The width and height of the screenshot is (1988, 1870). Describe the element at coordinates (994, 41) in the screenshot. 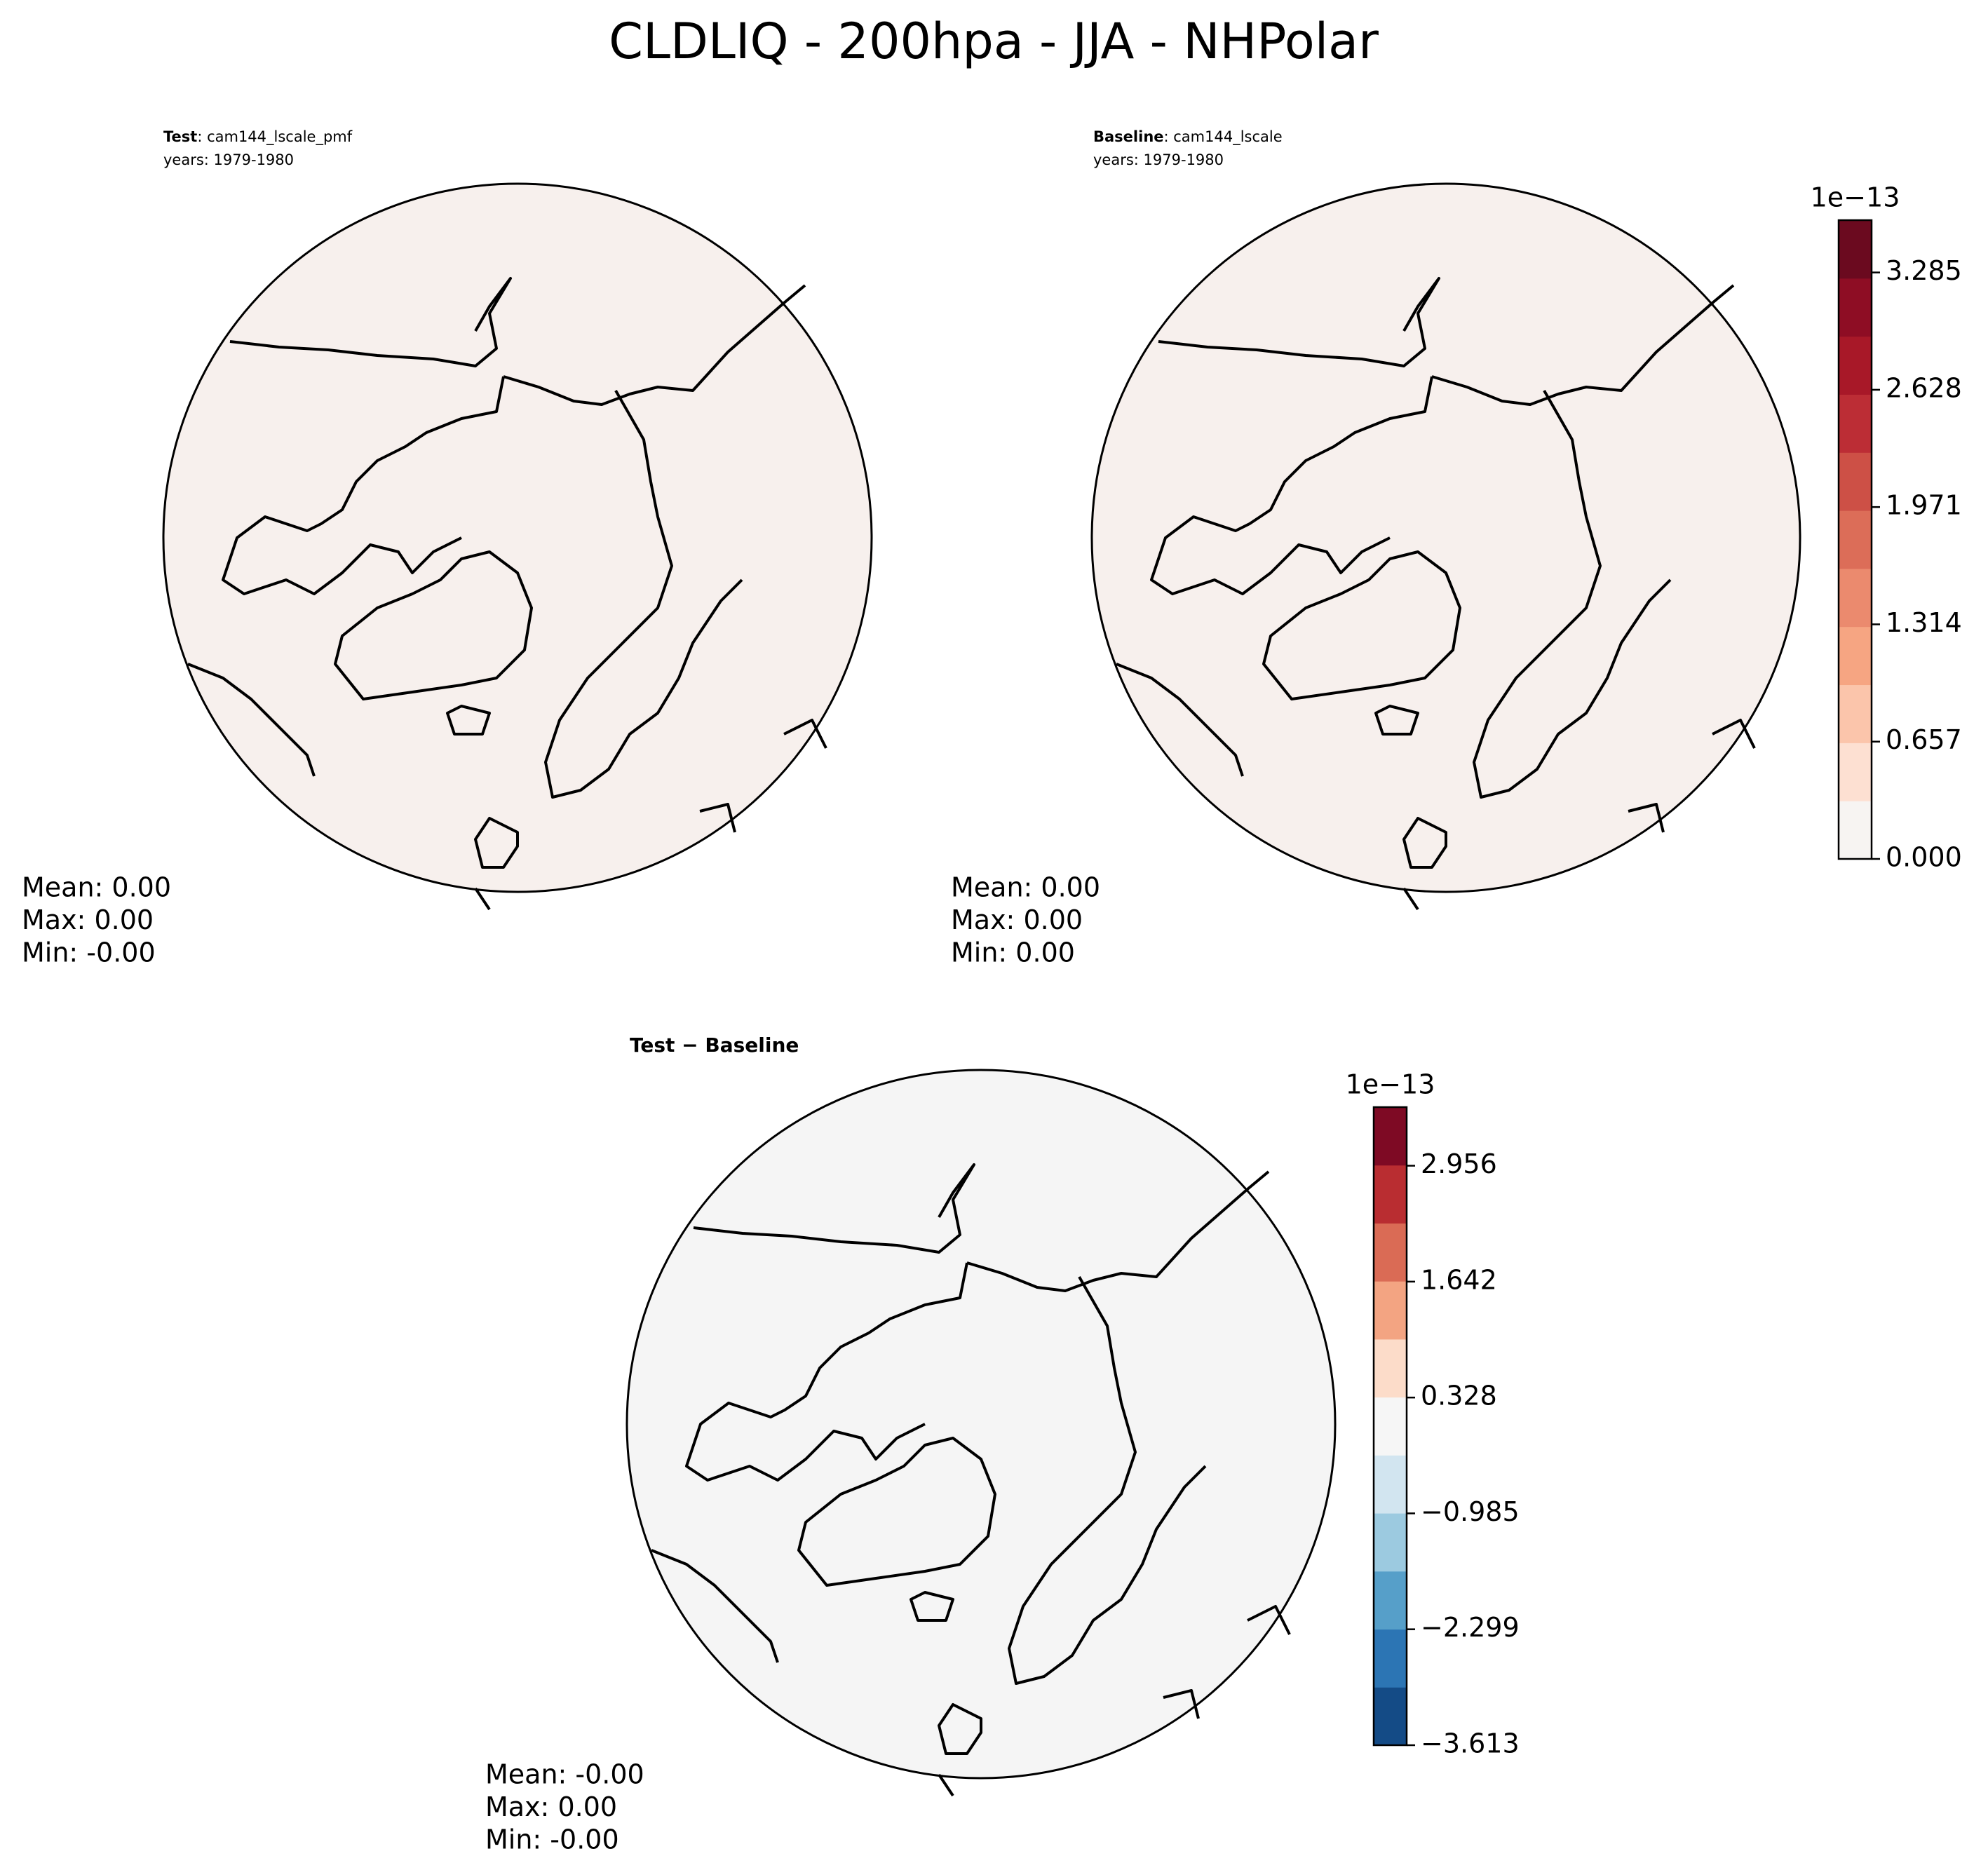

I see `figure-title: CLDLIQ - 200hpa - JJA - NHPolar` at that location.